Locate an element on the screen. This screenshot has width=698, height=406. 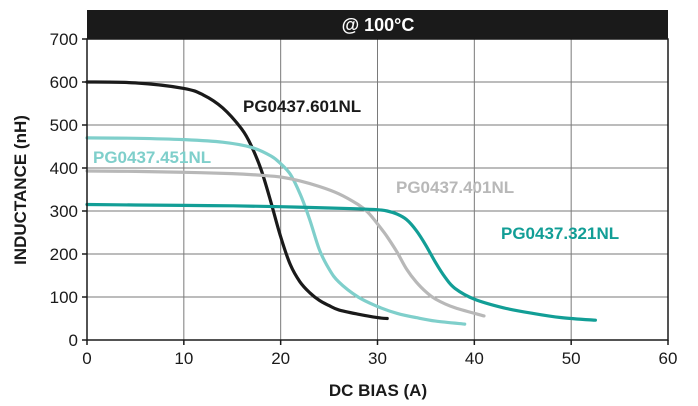
chart-title: @ 100°C is located at coordinates (378, 25).